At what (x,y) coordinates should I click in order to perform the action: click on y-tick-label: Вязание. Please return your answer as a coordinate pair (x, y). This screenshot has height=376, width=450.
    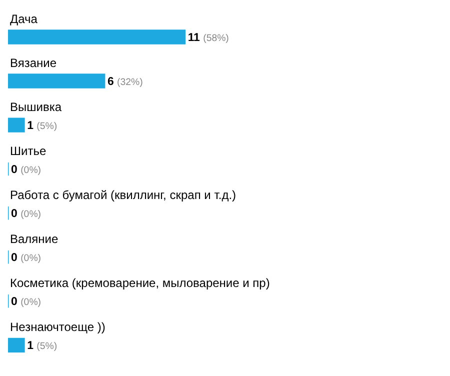
    Looking at the image, I should click on (33, 63).